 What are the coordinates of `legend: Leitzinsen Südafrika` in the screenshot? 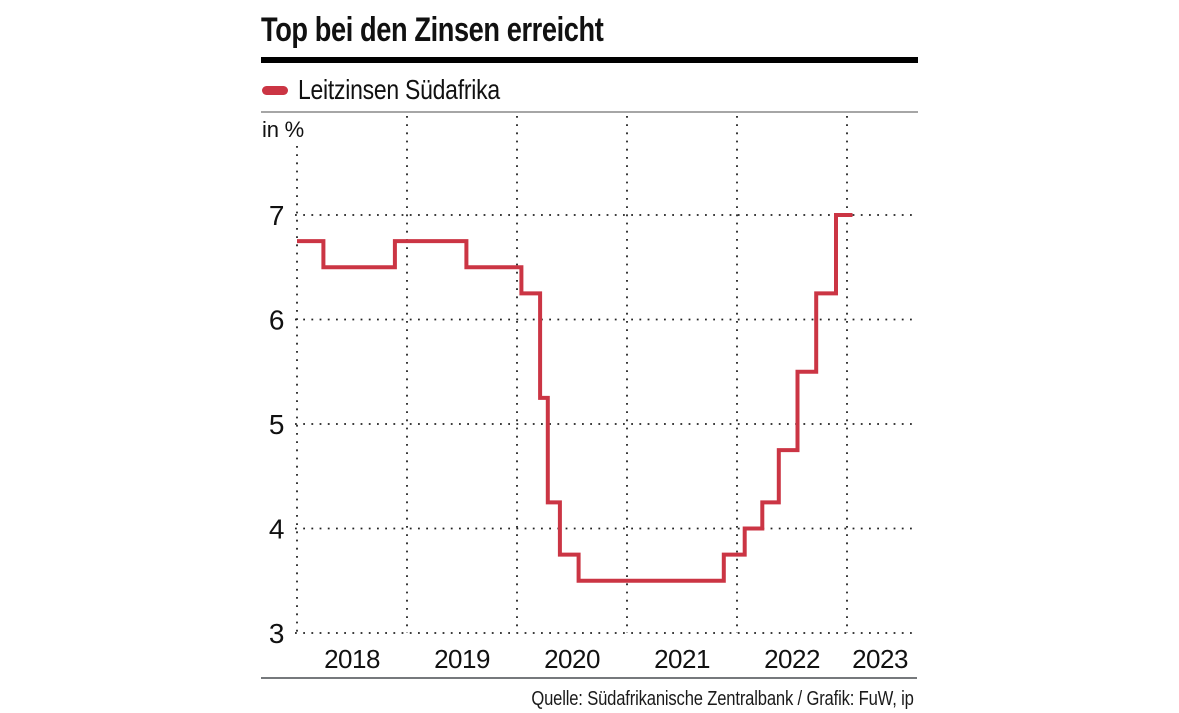 It's located at (403, 89).